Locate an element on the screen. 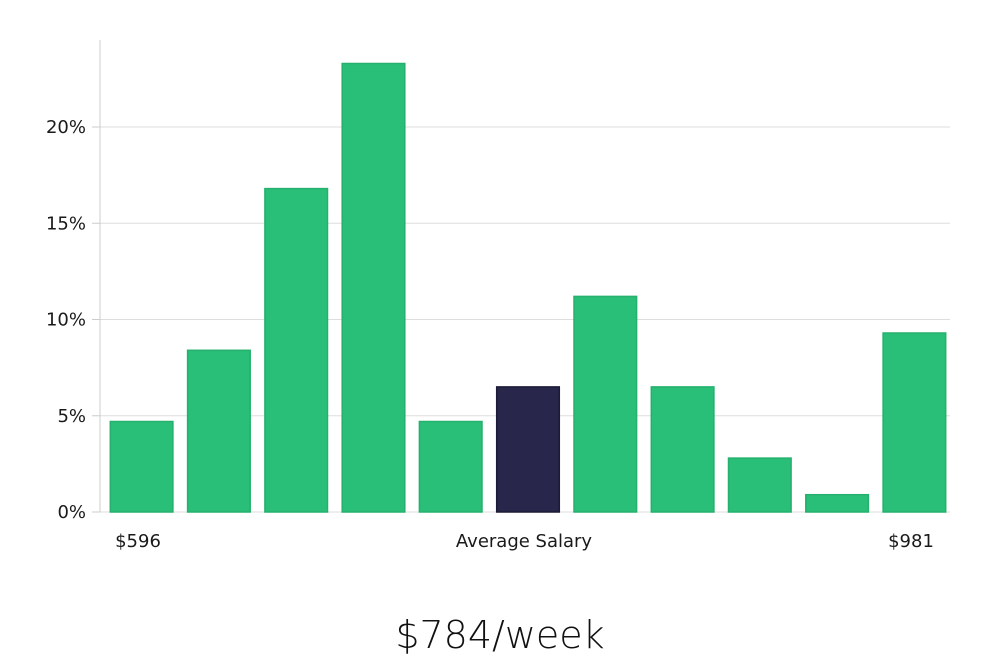 This screenshot has height=660, width=1000. y-tick-layer: 0% 5% 10% 15% 20% is located at coordinates (73, 320).